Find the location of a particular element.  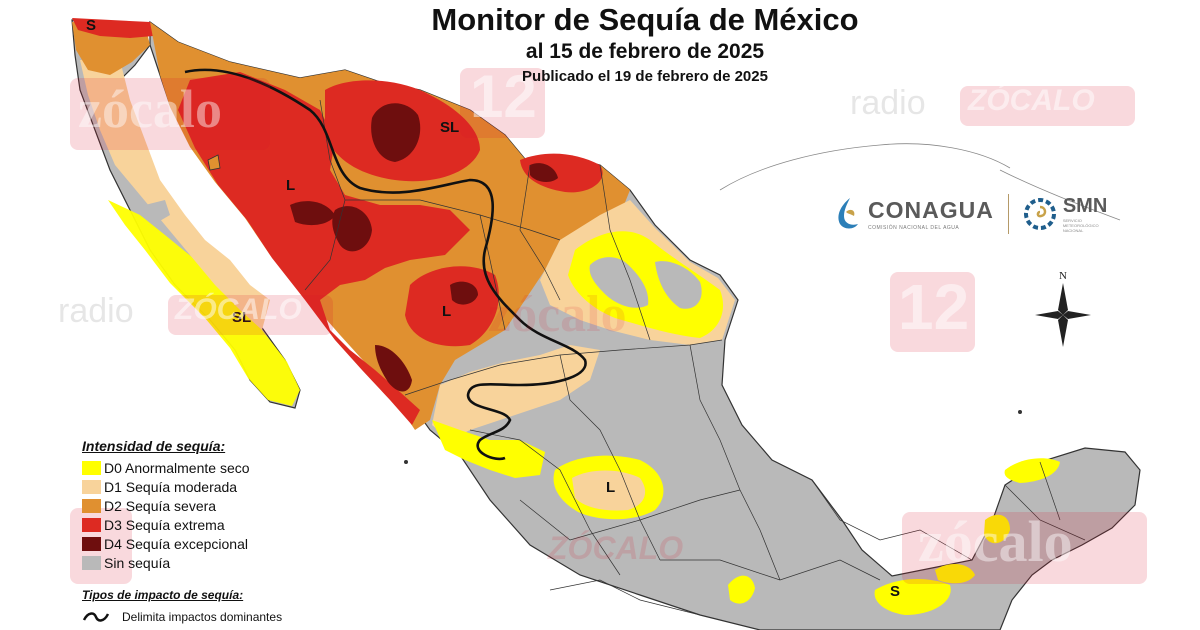

legend-item-d4: D4 Sequía excepcional is located at coordinates (232, 543).